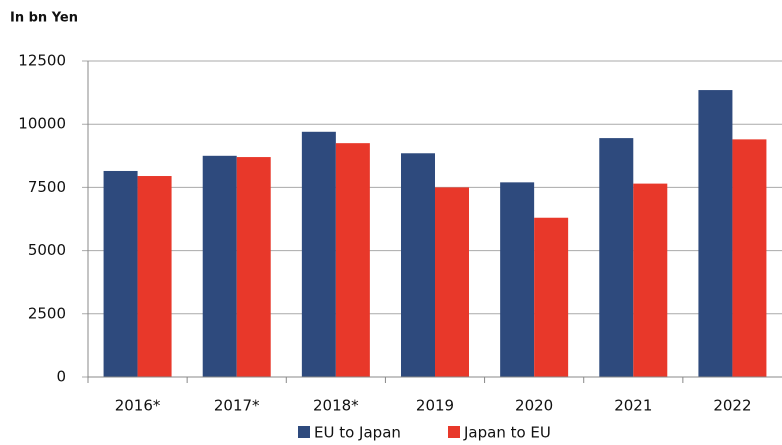 The width and height of the screenshot is (782, 445). I want to click on y-tick-label: 2500, so click(47, 313).